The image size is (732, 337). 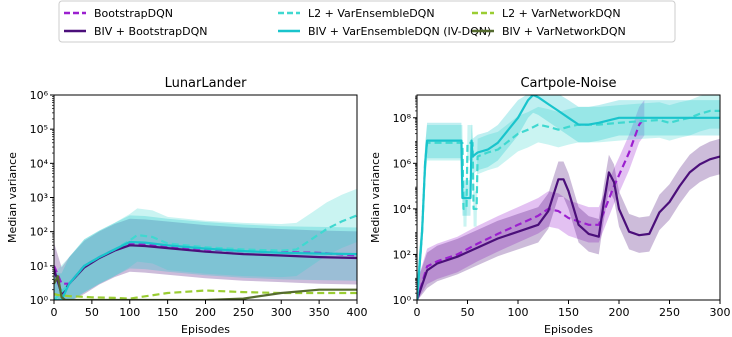 I want to click on legend-label-bootstrapdqn: BootstrapDQN, so click(x=133, y=13).